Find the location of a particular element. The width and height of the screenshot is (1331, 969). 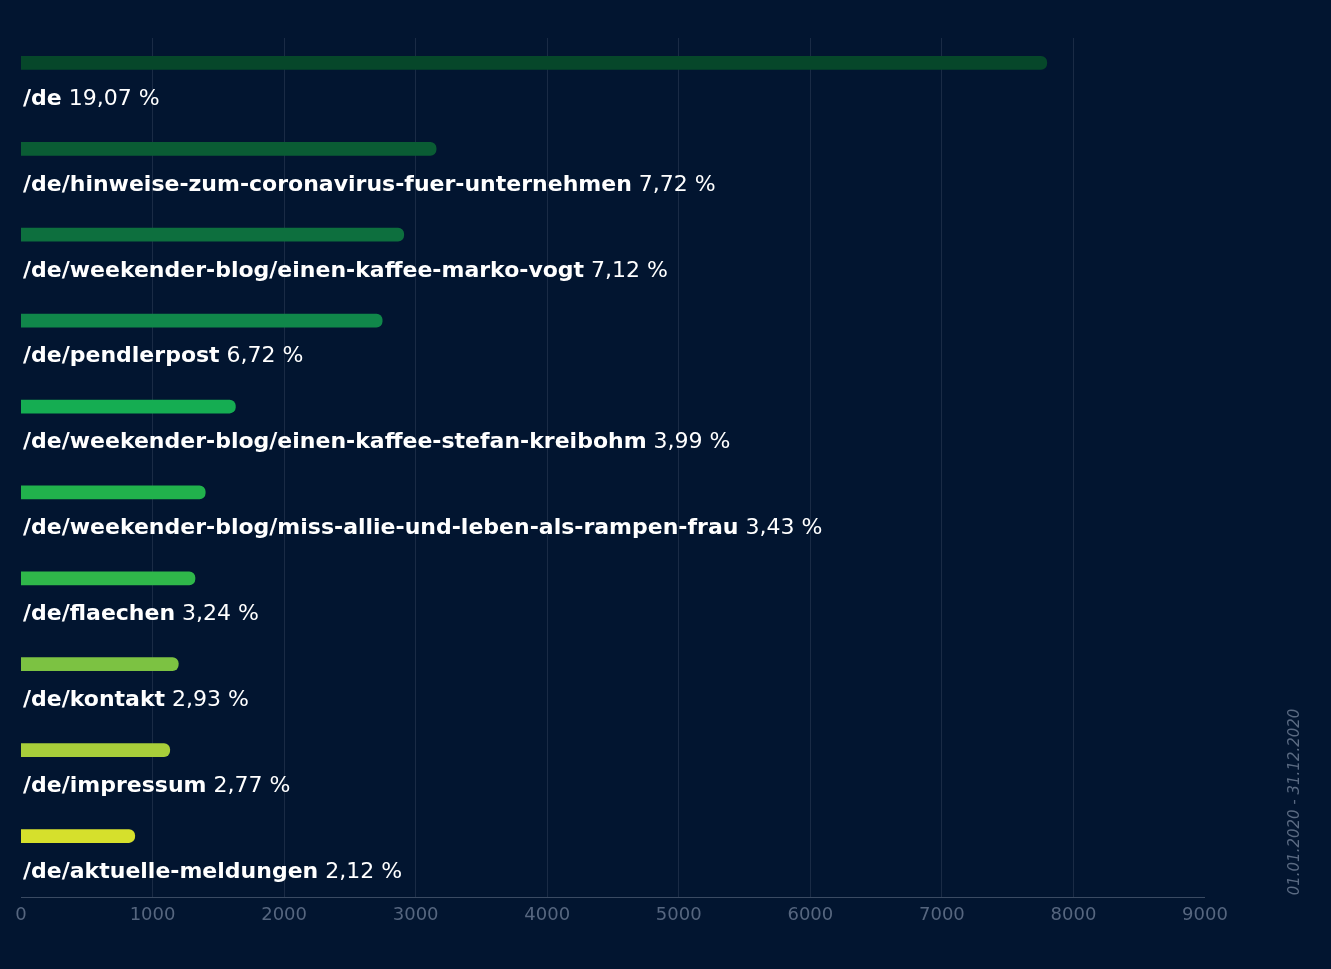

y-tick-label: /de/aktuelle-meldungen is located at coordinates (171, 870).